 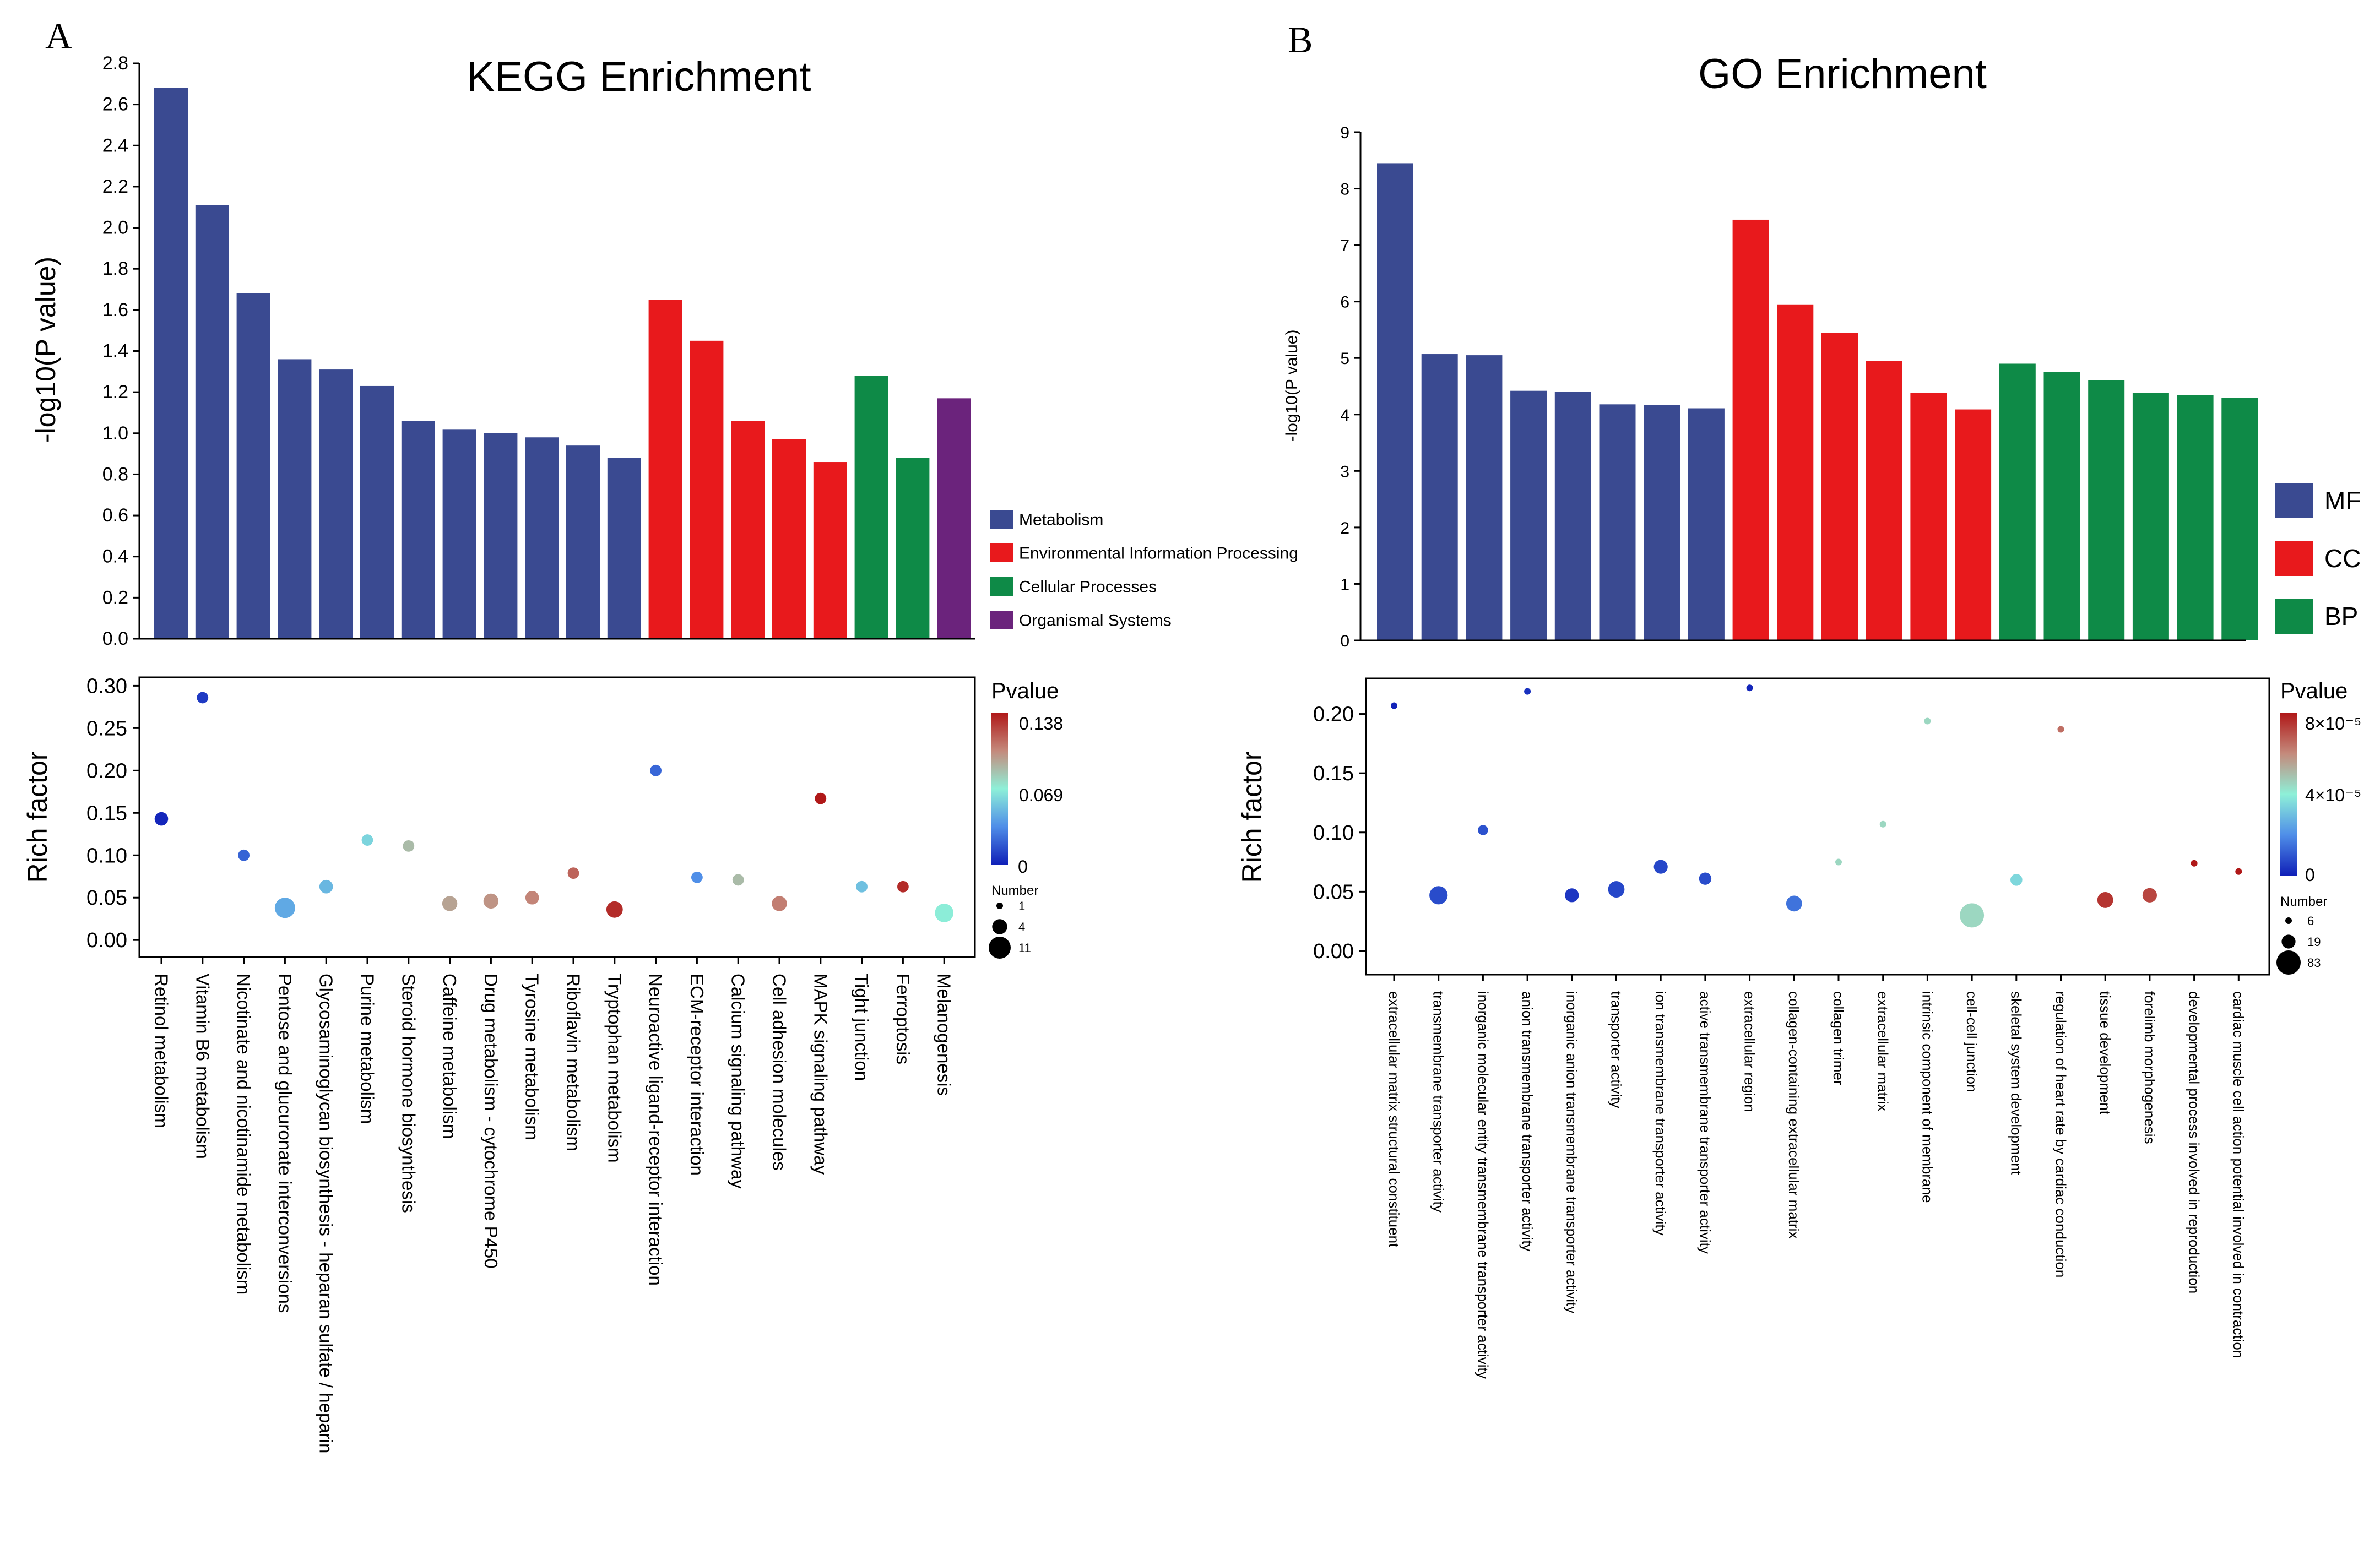 What do you see at coordinates (2303, 901) in the screenshot?
I see `go-number-legend-title: Number` at bounding box center [2303, 901].